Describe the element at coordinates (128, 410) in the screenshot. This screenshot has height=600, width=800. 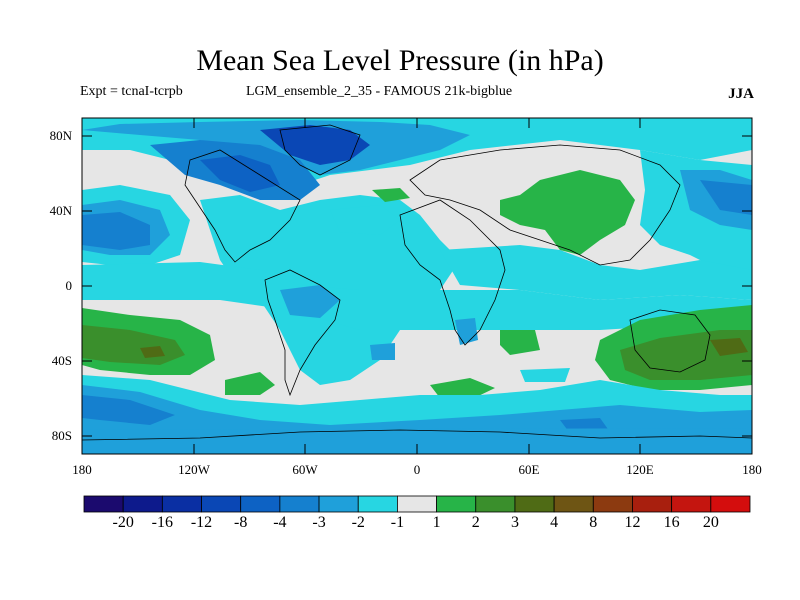
I see `southern-ocean-neg3` at that location.